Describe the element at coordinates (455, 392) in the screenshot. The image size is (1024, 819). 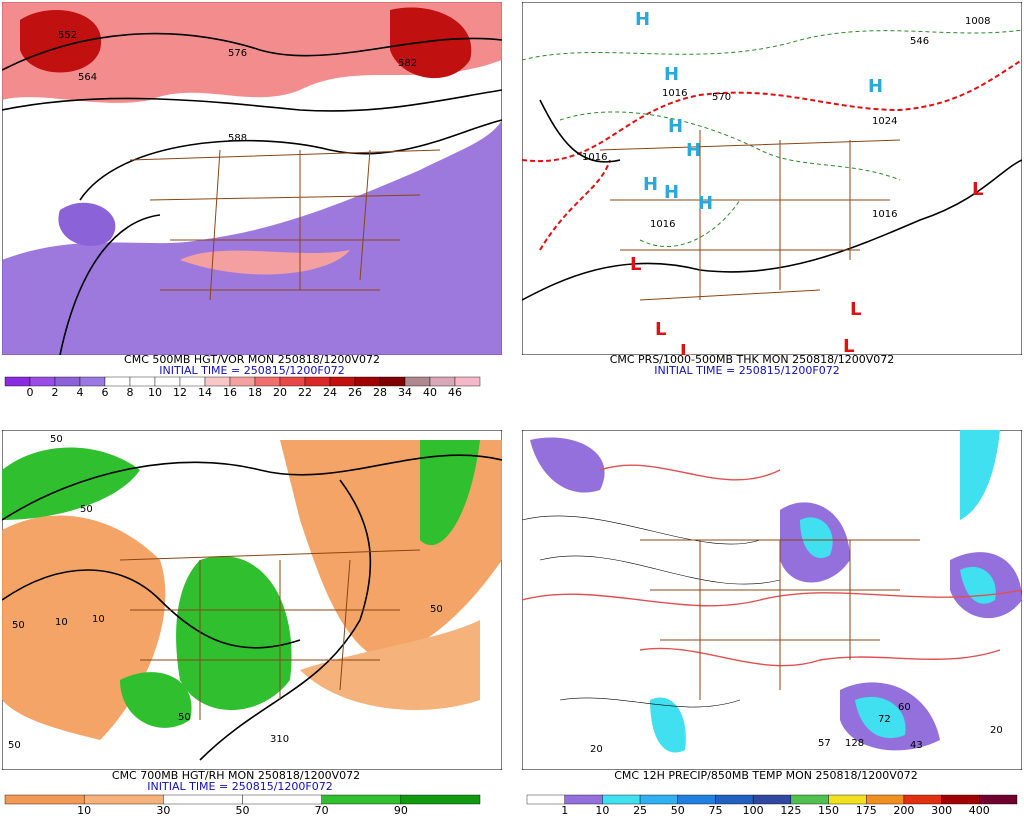
I see `colorbar-label: 46` at that location.